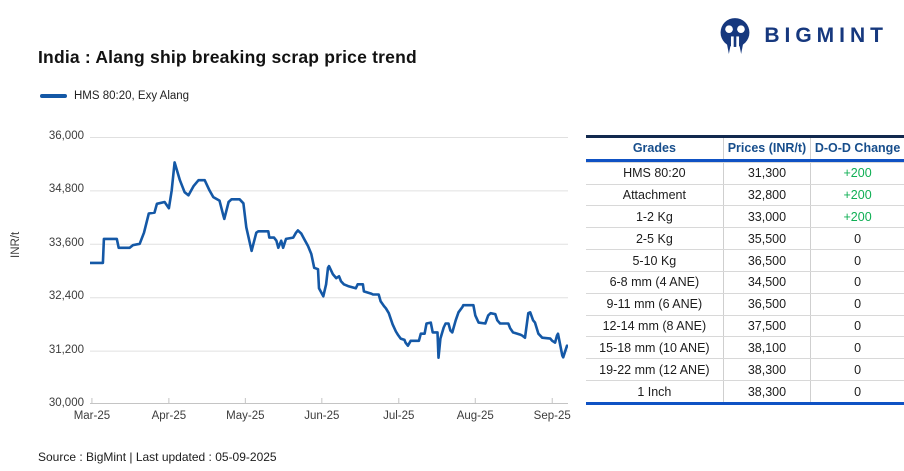 The width and height of the screenshot is (904, 471). Describe the element at coordinates (245, 416) in the screenshot. I see `x-axis-tick-label: May-25` at that location.